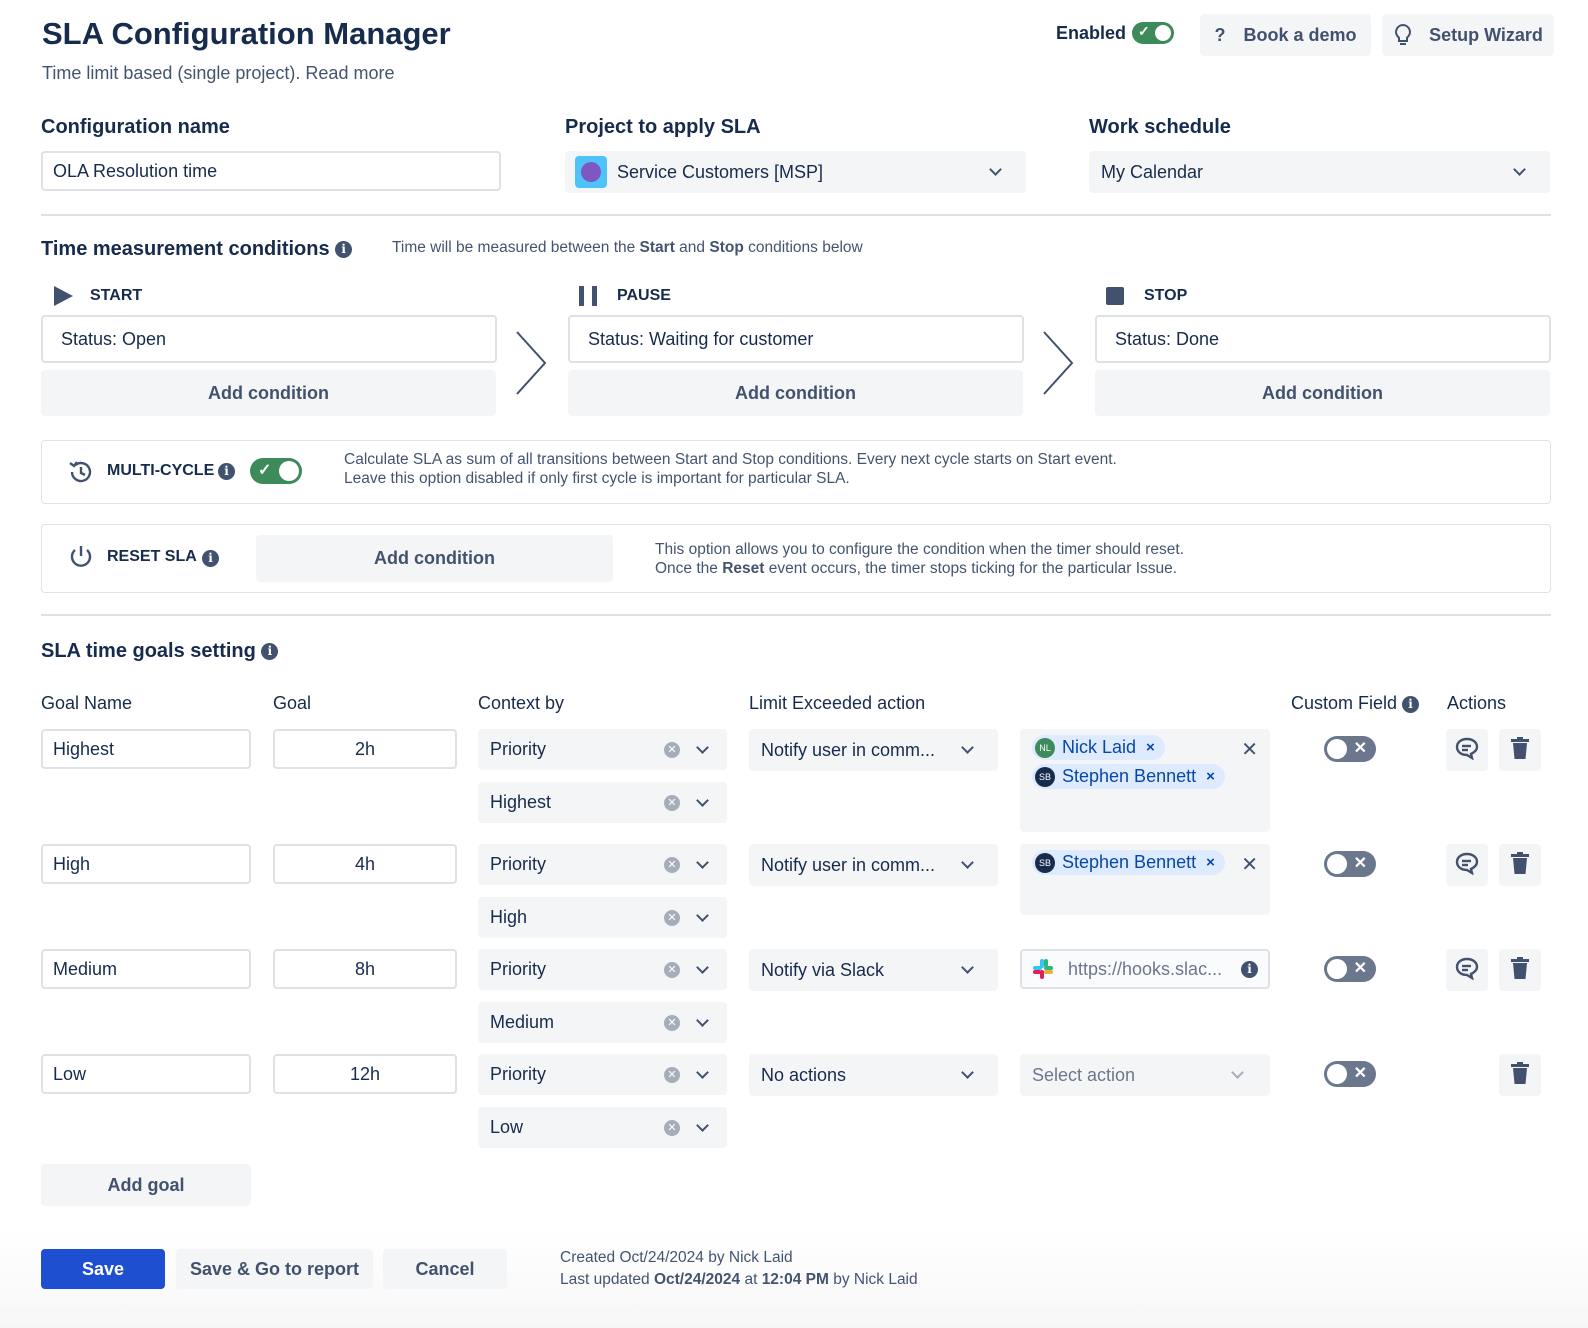 The width and height of the screenshot is (1588, 1328). I want to click on time-conditions-title: Time measurement conditions i, so click(197, 249).